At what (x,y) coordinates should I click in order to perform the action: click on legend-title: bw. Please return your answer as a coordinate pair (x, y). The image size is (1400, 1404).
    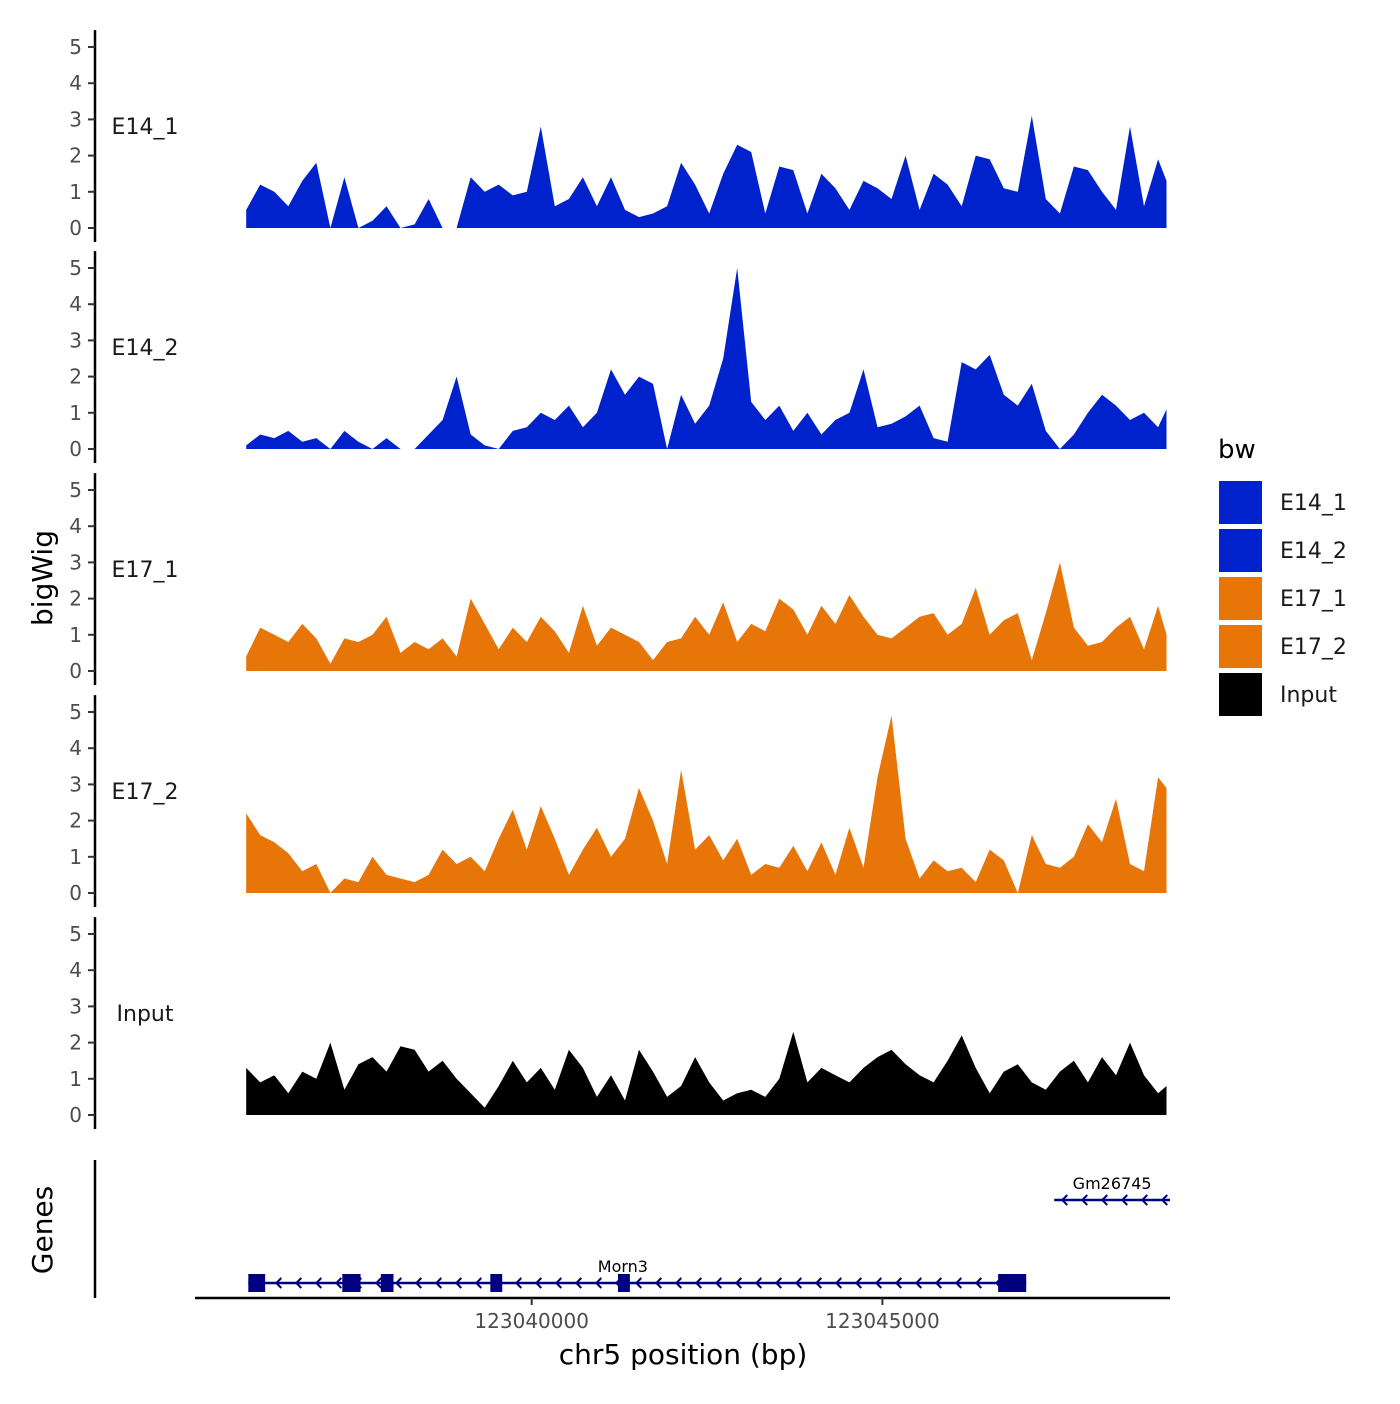
    Looking at the image, I should click on (1237, 450).